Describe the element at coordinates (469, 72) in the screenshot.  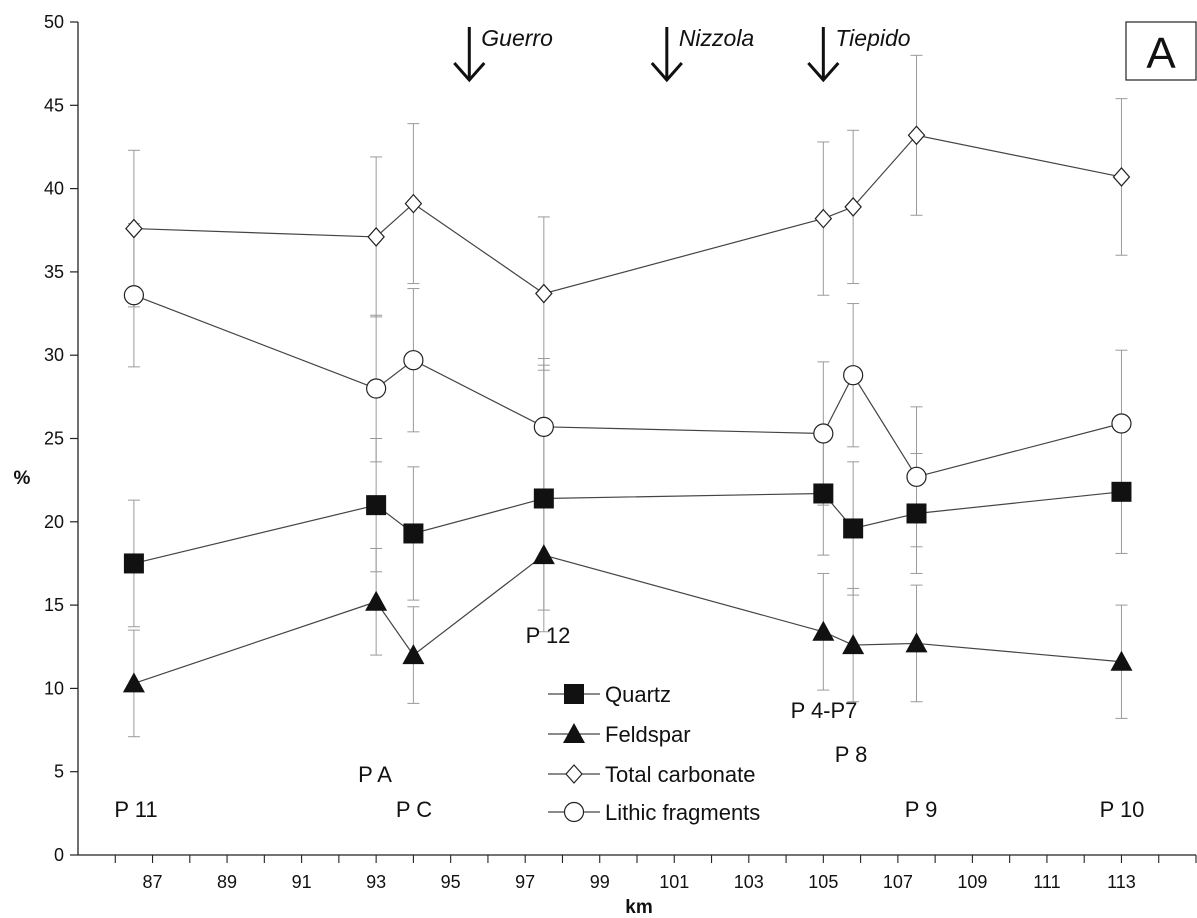
I see `guerro-arrow-head` at that location.